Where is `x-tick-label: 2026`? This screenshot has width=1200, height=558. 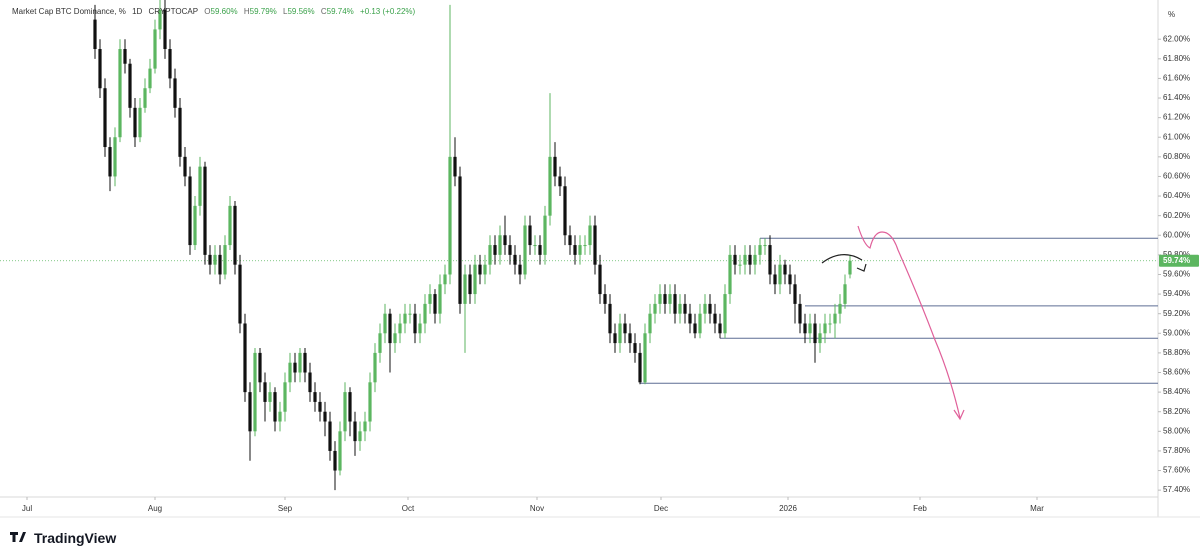
x-tick-label: 2026 is located at coordinates (788, 508).